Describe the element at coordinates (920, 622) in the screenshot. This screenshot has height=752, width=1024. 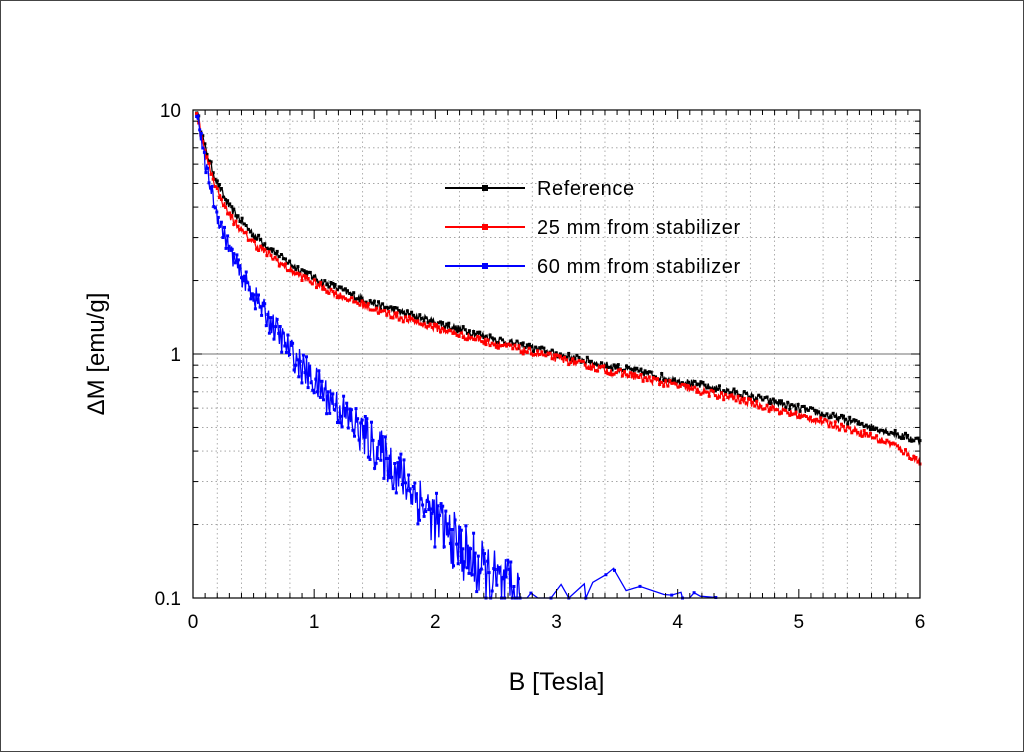
I see `x-tick-label: 6` at that location.